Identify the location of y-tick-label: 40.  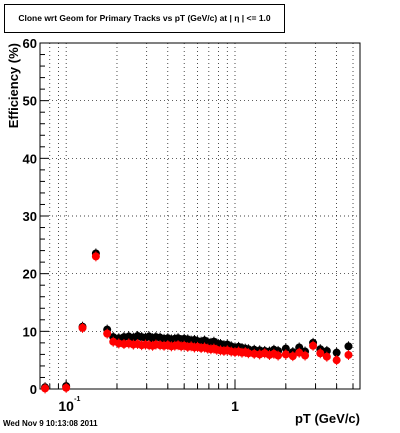
(30, 158).